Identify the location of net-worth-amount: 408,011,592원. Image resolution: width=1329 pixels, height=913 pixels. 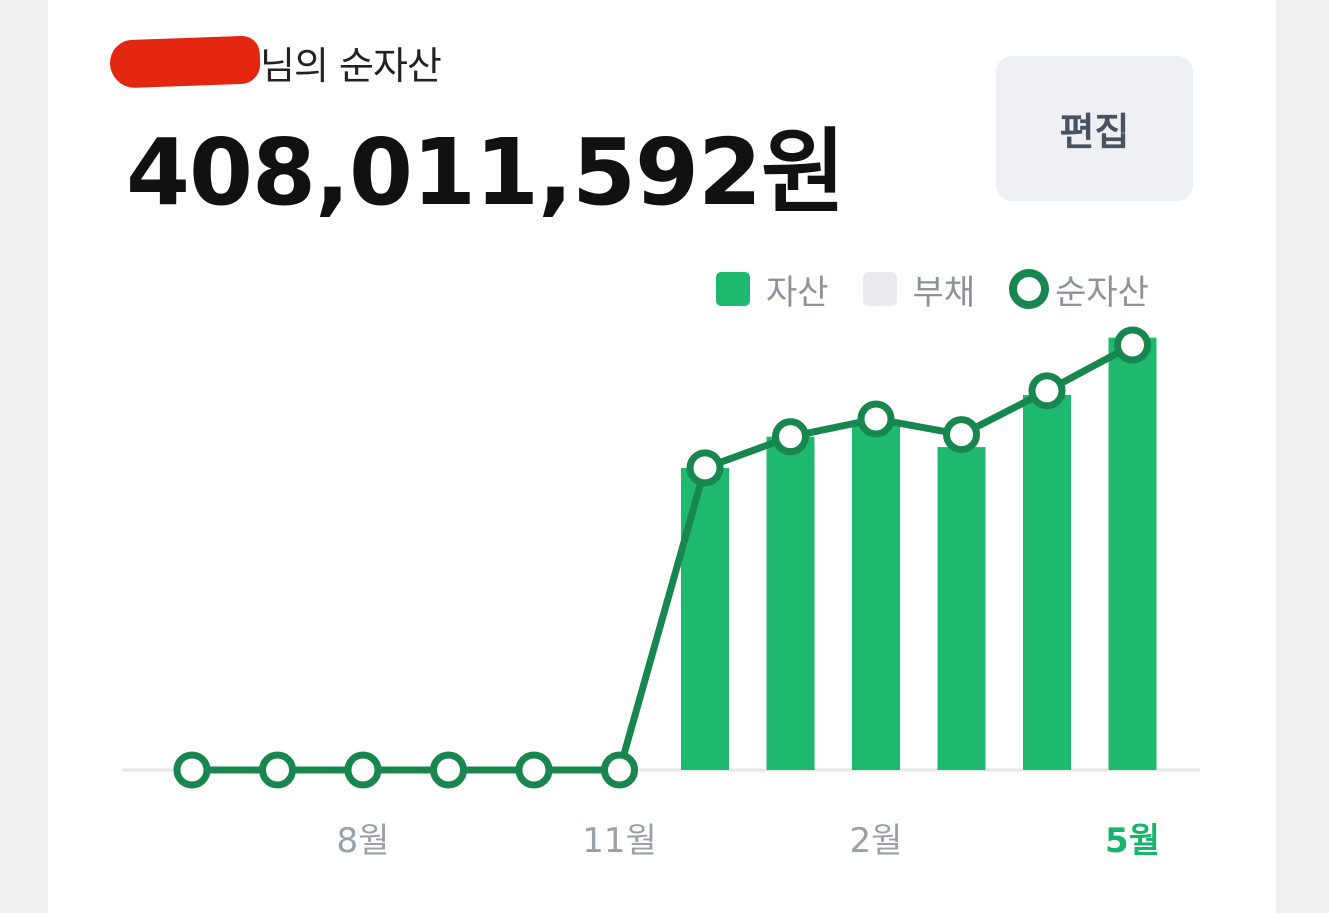
(486, 172).